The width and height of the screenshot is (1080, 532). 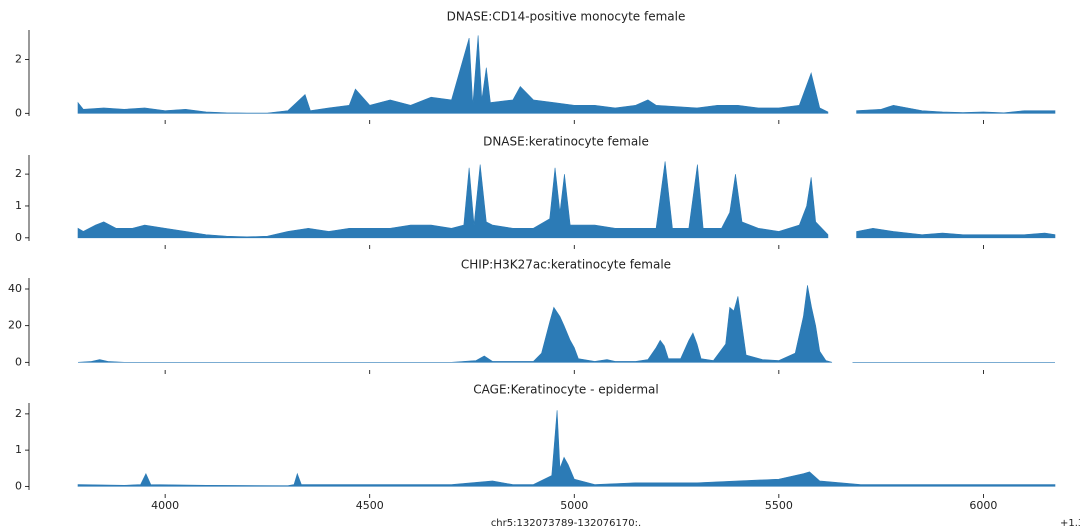 I want to click on subplot-title: DNASE:keratinocyte female, so click(x=566, y=142).